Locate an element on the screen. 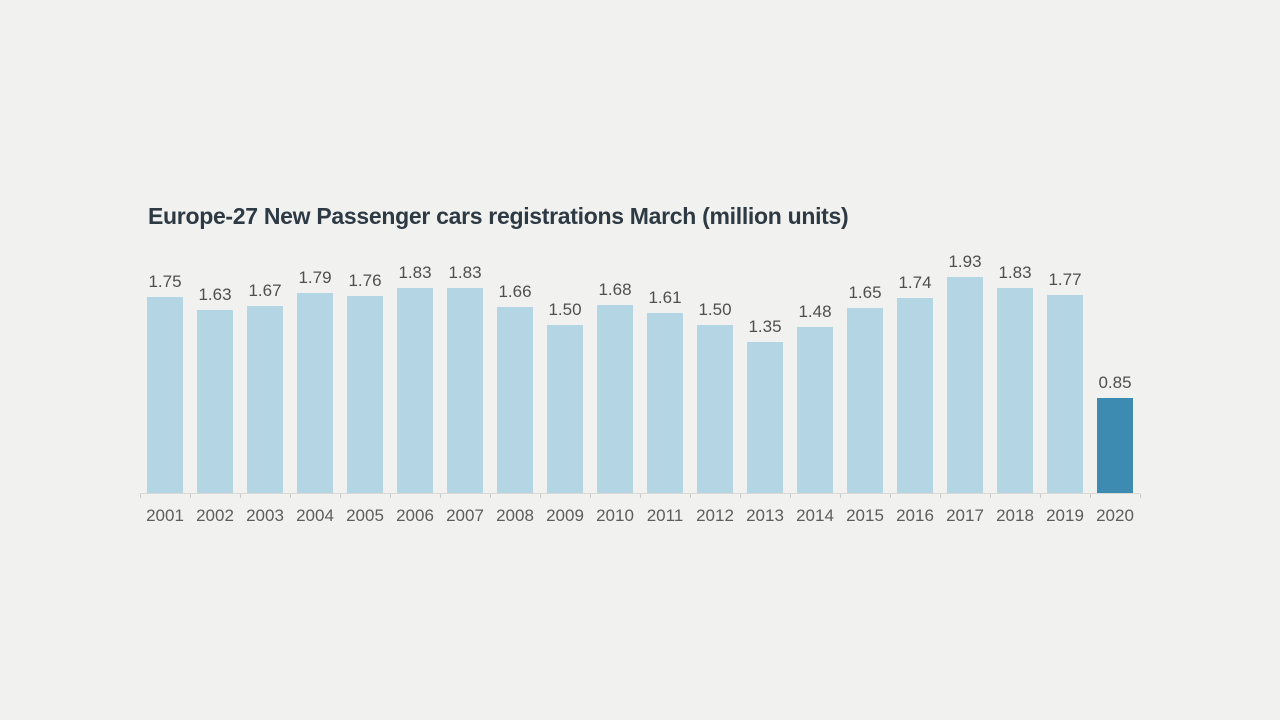 This screenshot has height=720, width=1280. x-axis-label-2012: 2012 is located at coordinates (715, 515).